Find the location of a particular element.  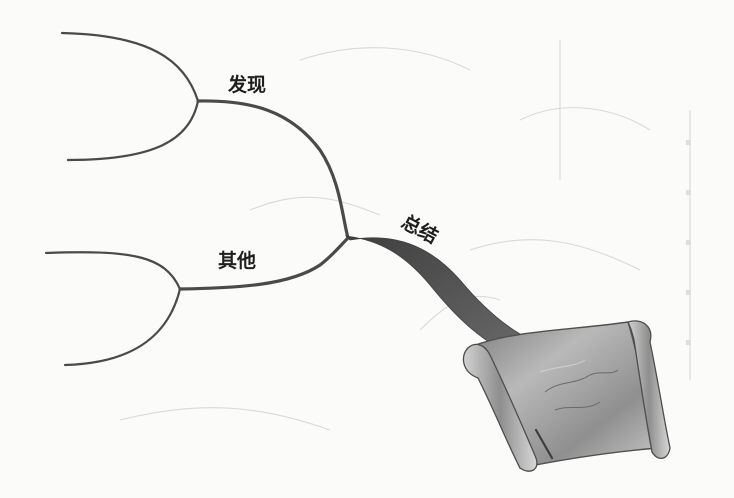

branch-other-lower-twig is located at coordinates (122, 327).